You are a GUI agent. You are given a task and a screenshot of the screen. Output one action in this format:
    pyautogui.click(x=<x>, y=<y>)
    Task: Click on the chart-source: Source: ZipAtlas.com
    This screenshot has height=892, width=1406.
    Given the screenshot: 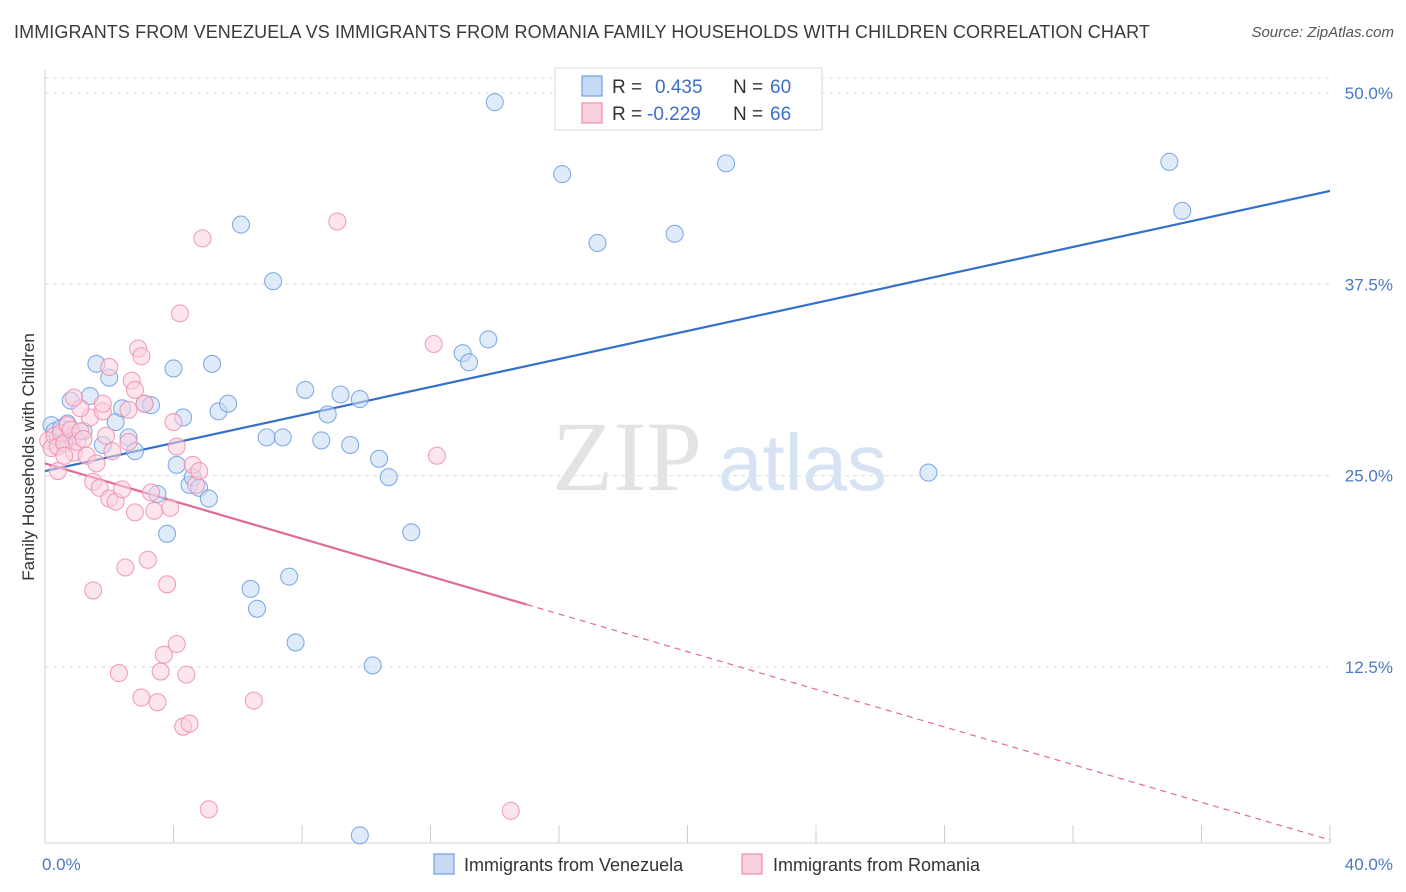 What is the action you would take?
    pyautogui.click(x=1322, y=32)
    